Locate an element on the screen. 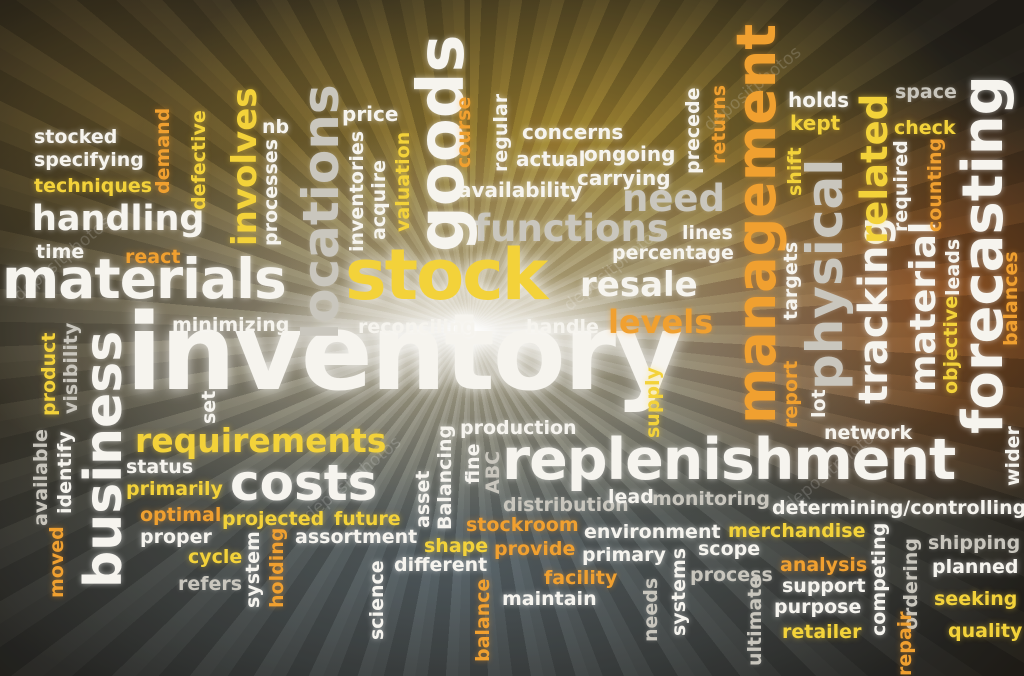  word-quality: quality is located at coordinates (985, 631).